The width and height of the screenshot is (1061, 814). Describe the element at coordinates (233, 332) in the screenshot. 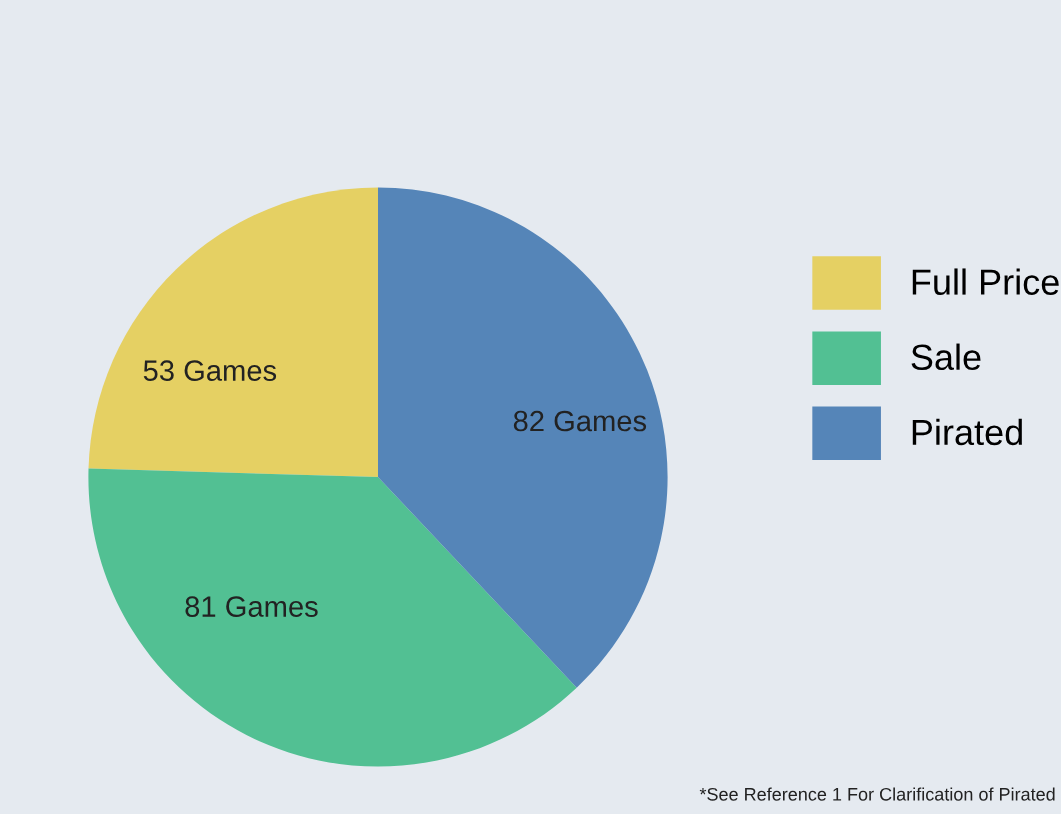

I see `pie-slice` at that location.